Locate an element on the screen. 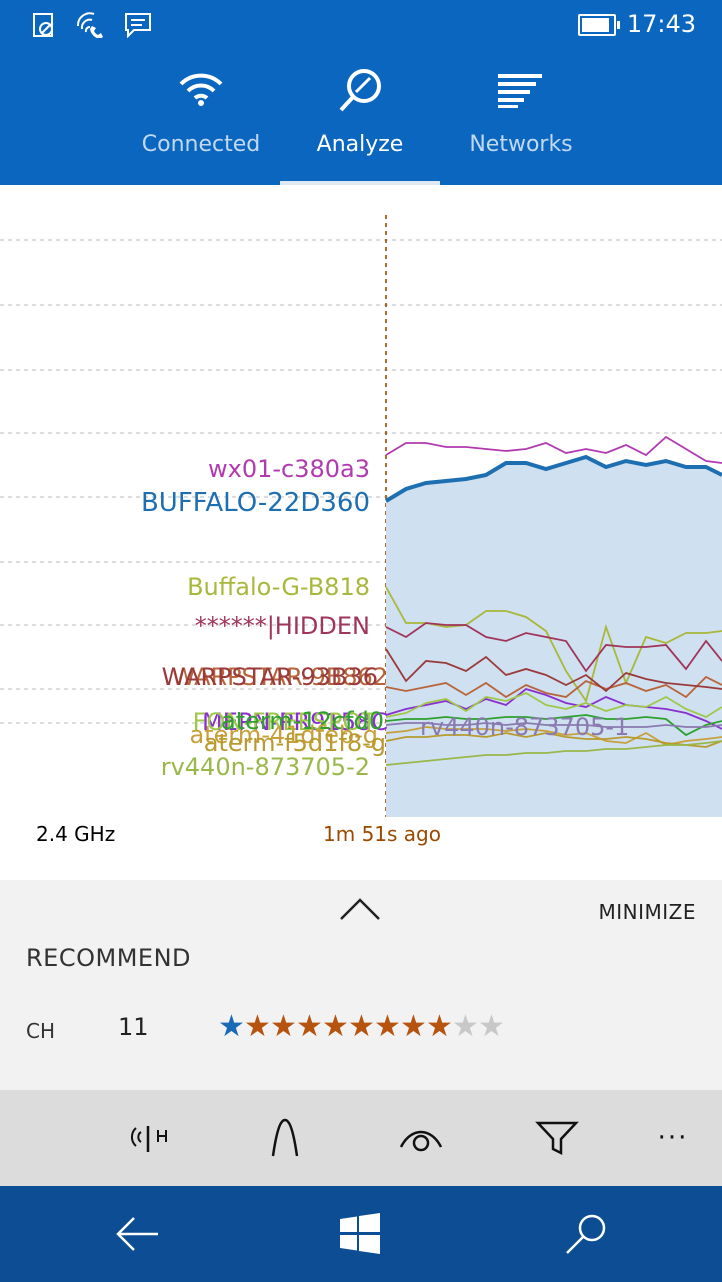 This screenshot has height=1282, width=722. eye-button is located at coordinates (421, 1138).